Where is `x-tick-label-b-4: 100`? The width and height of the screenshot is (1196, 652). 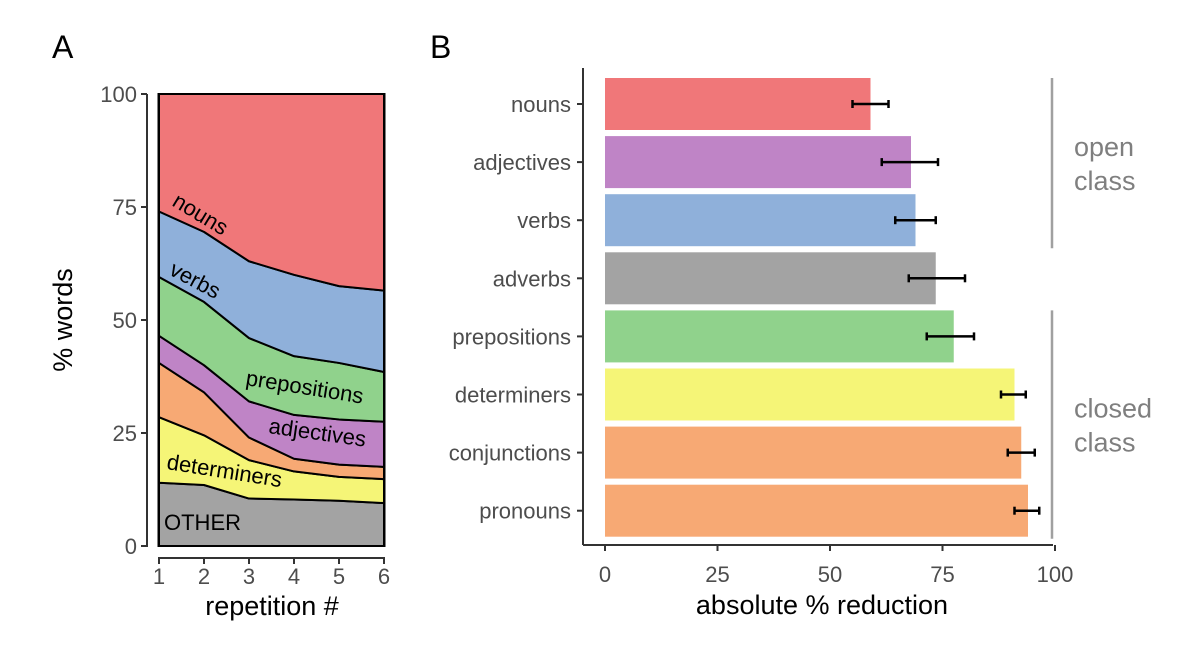 x-tick-label-b-4: 100 is located at coordinates (1055, 574).